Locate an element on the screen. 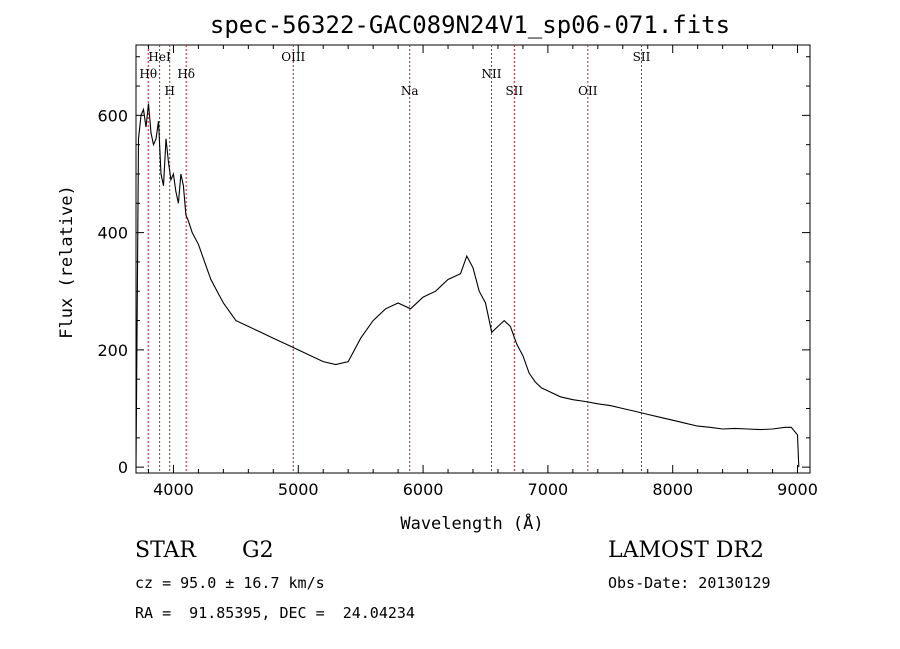  x-tick-label: 8000 is located at coordinates (672, 489).